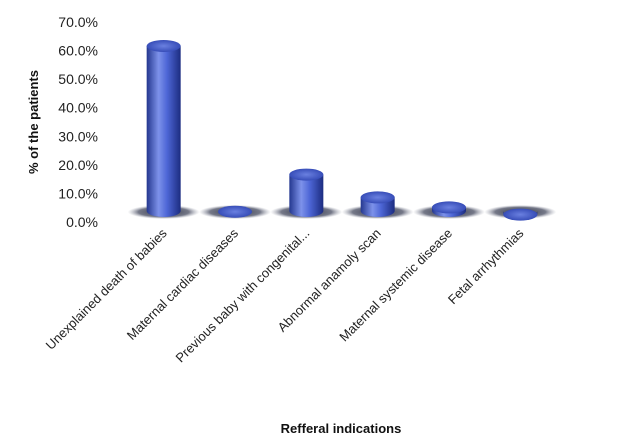  I want to click on y-axis-title: % of the patients, so click(33, 122).